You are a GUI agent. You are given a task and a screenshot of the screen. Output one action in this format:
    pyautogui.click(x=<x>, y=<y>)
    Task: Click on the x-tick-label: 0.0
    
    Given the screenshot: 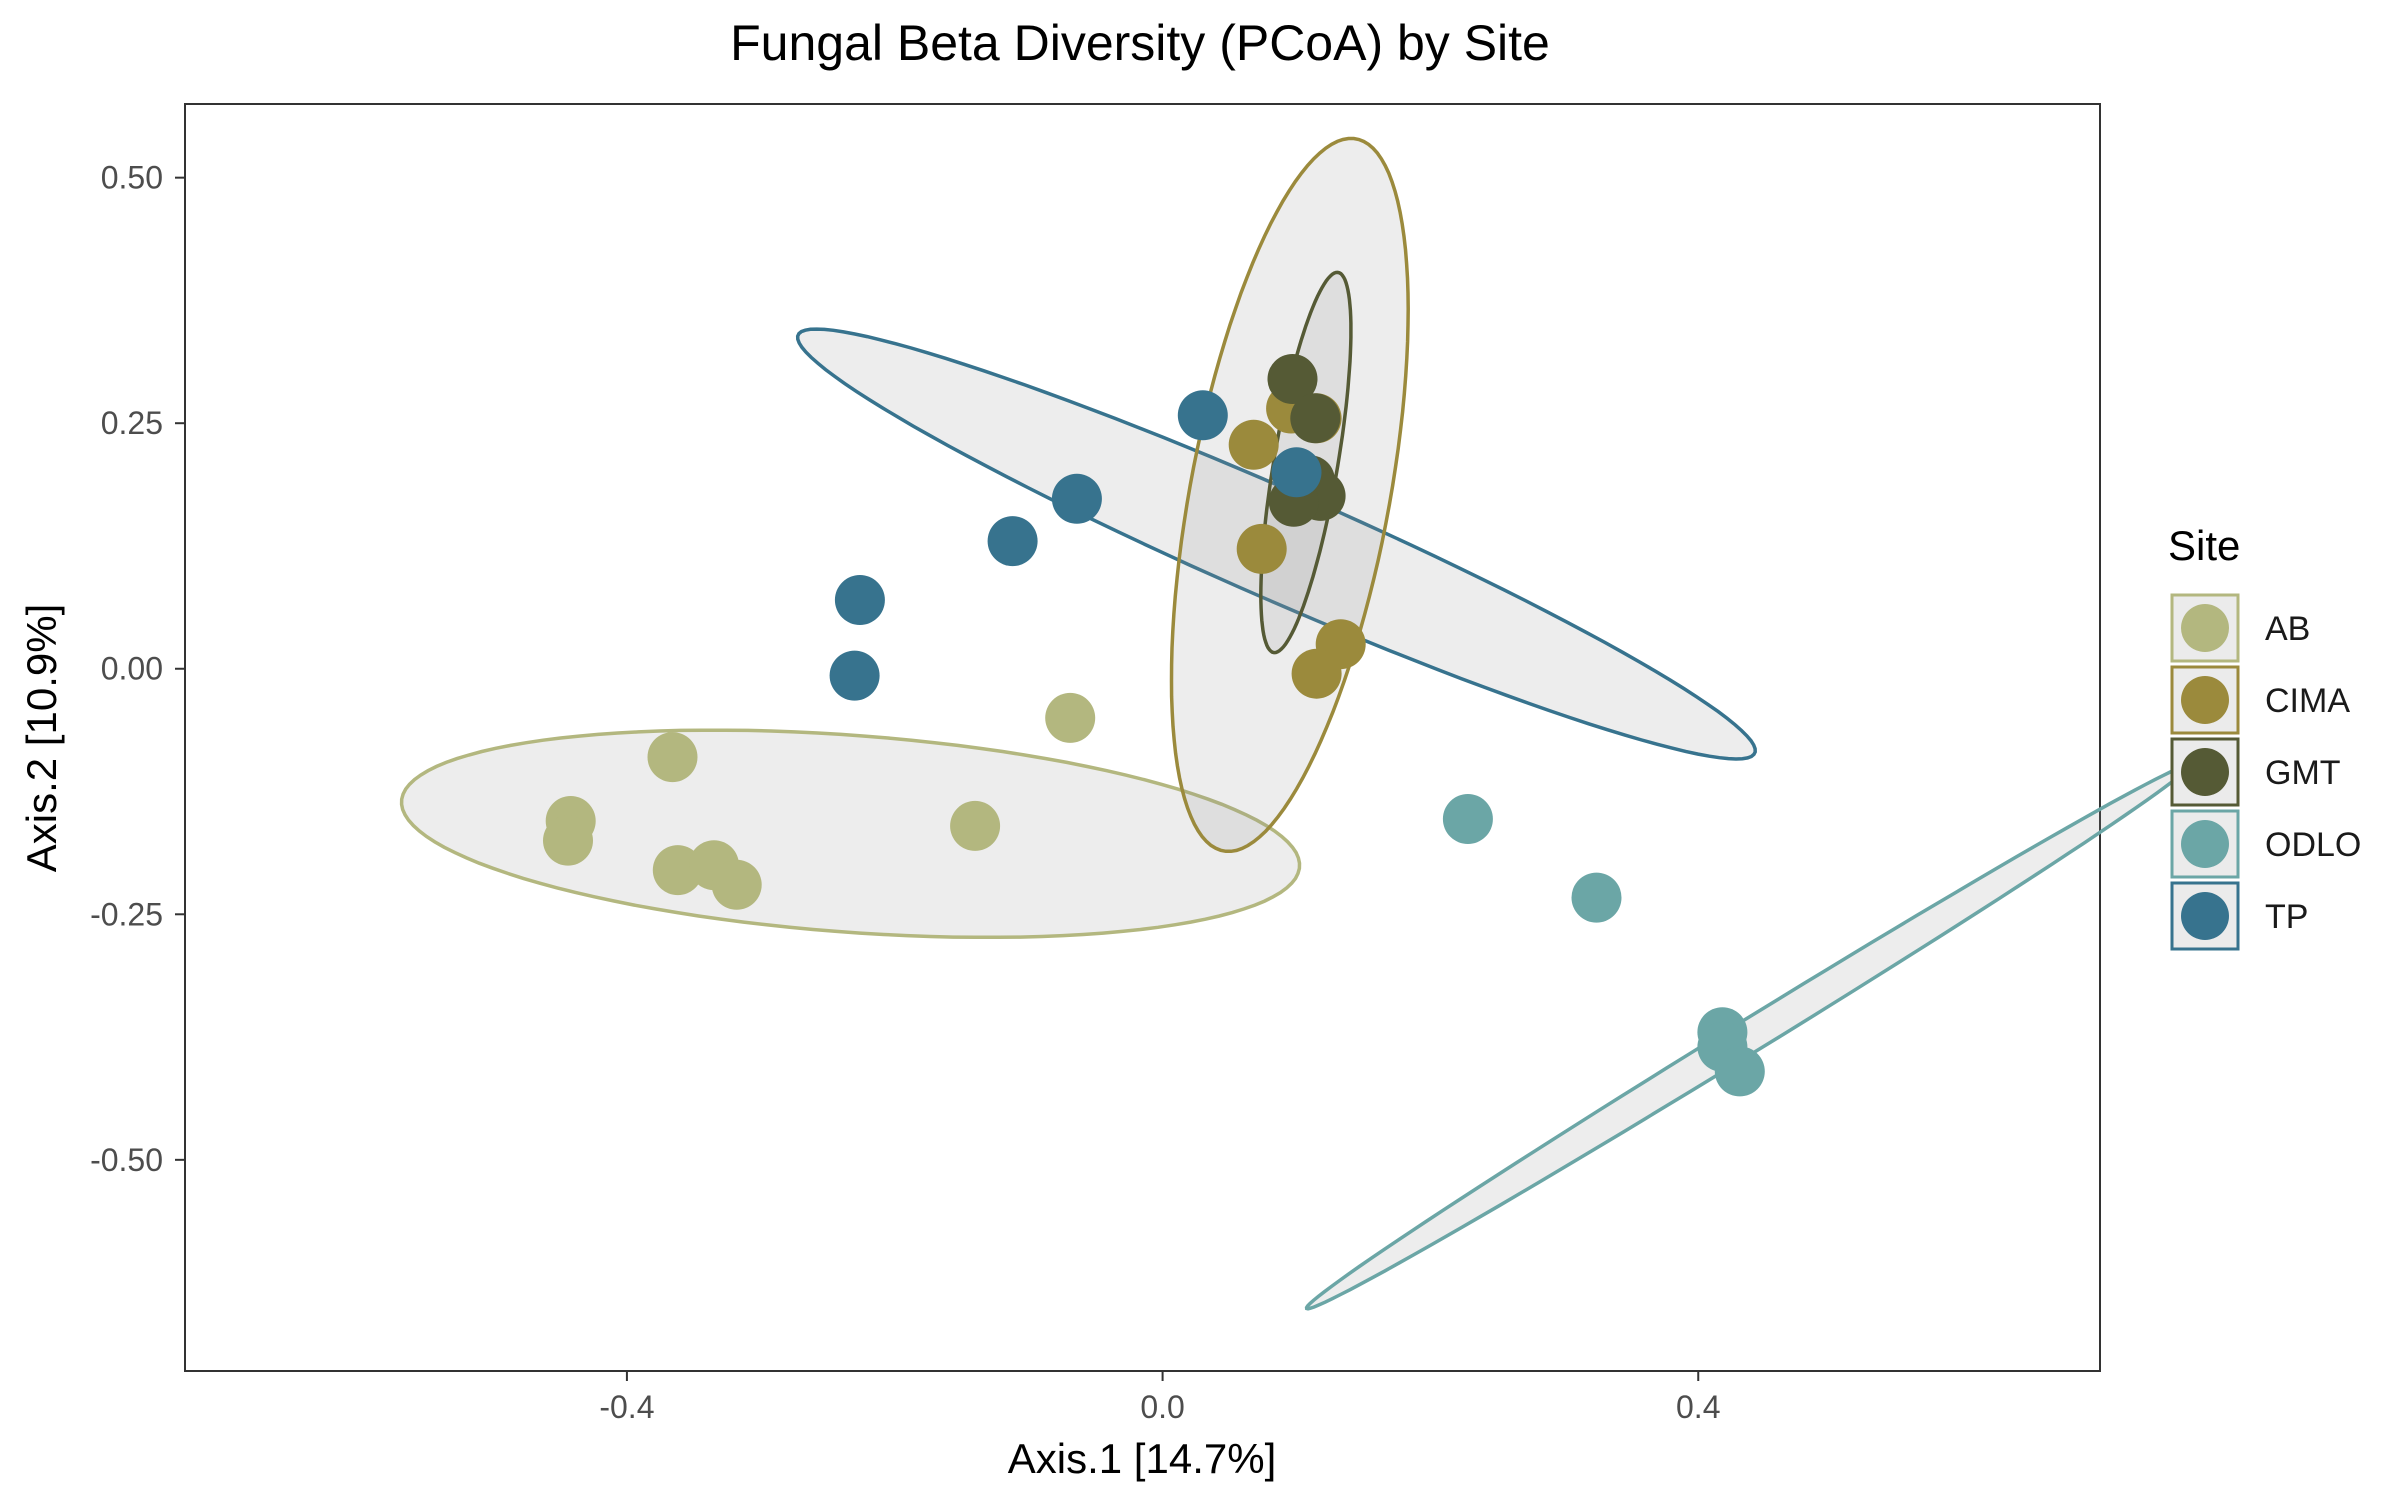 What is the action you would take?
    pyautogui.click(x=1162, y=1407)
    